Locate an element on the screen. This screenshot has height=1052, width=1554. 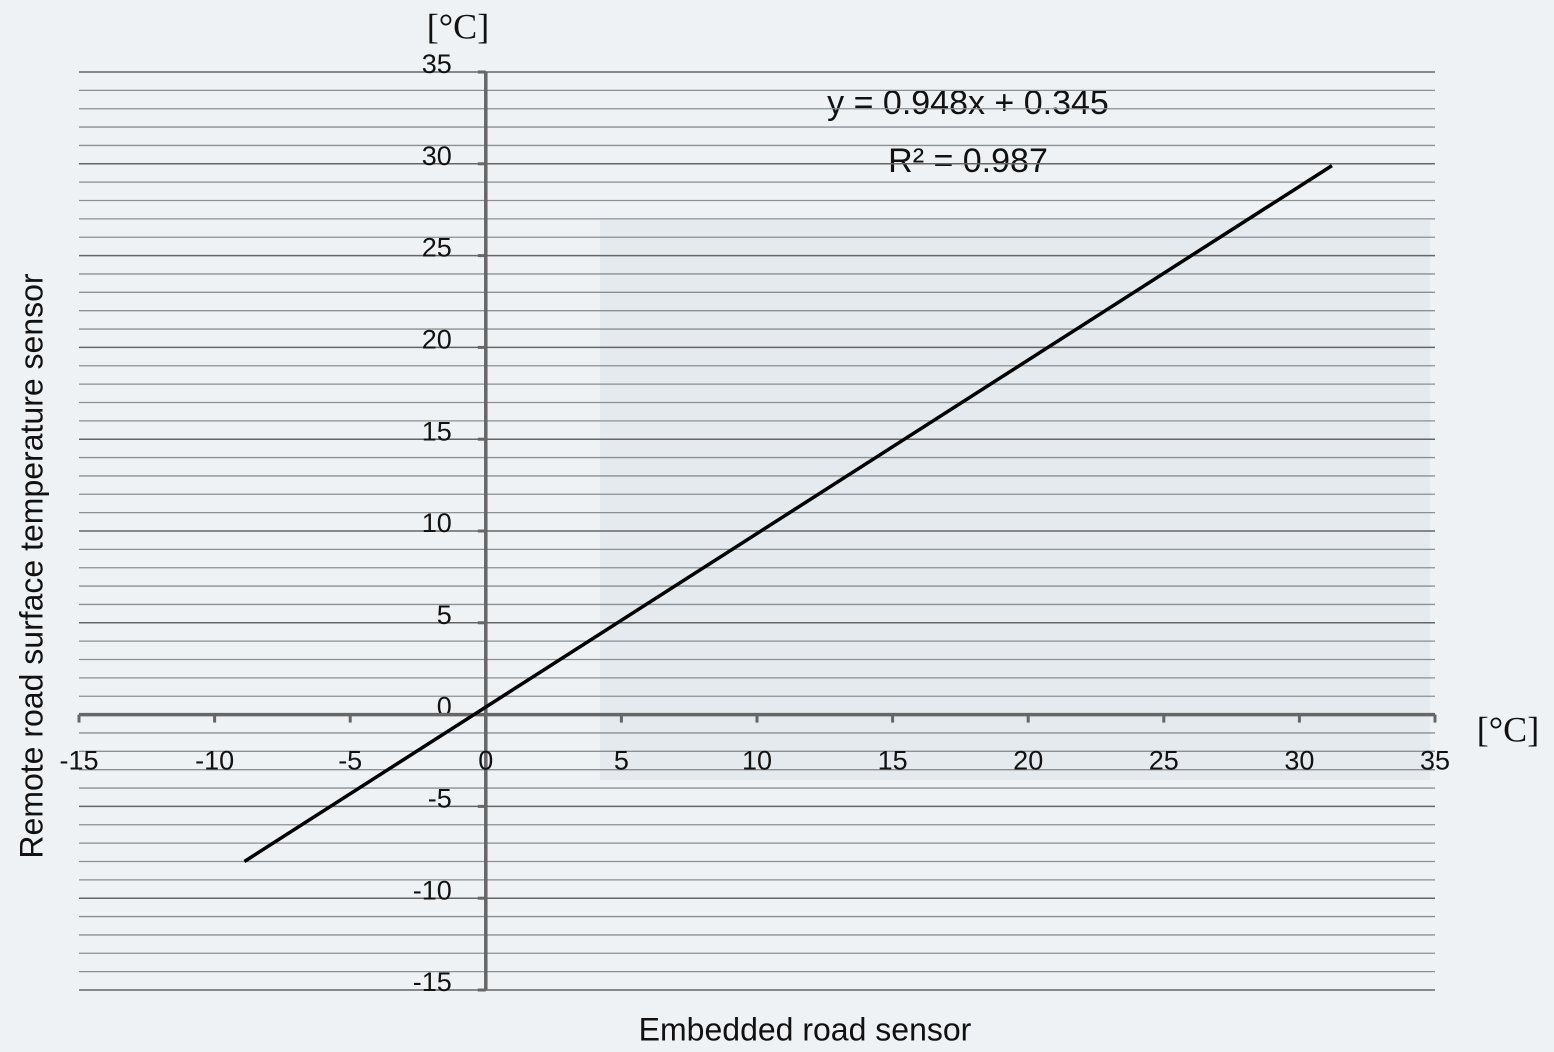
x-tick-label: 0 is located at coordinates (485, 761).